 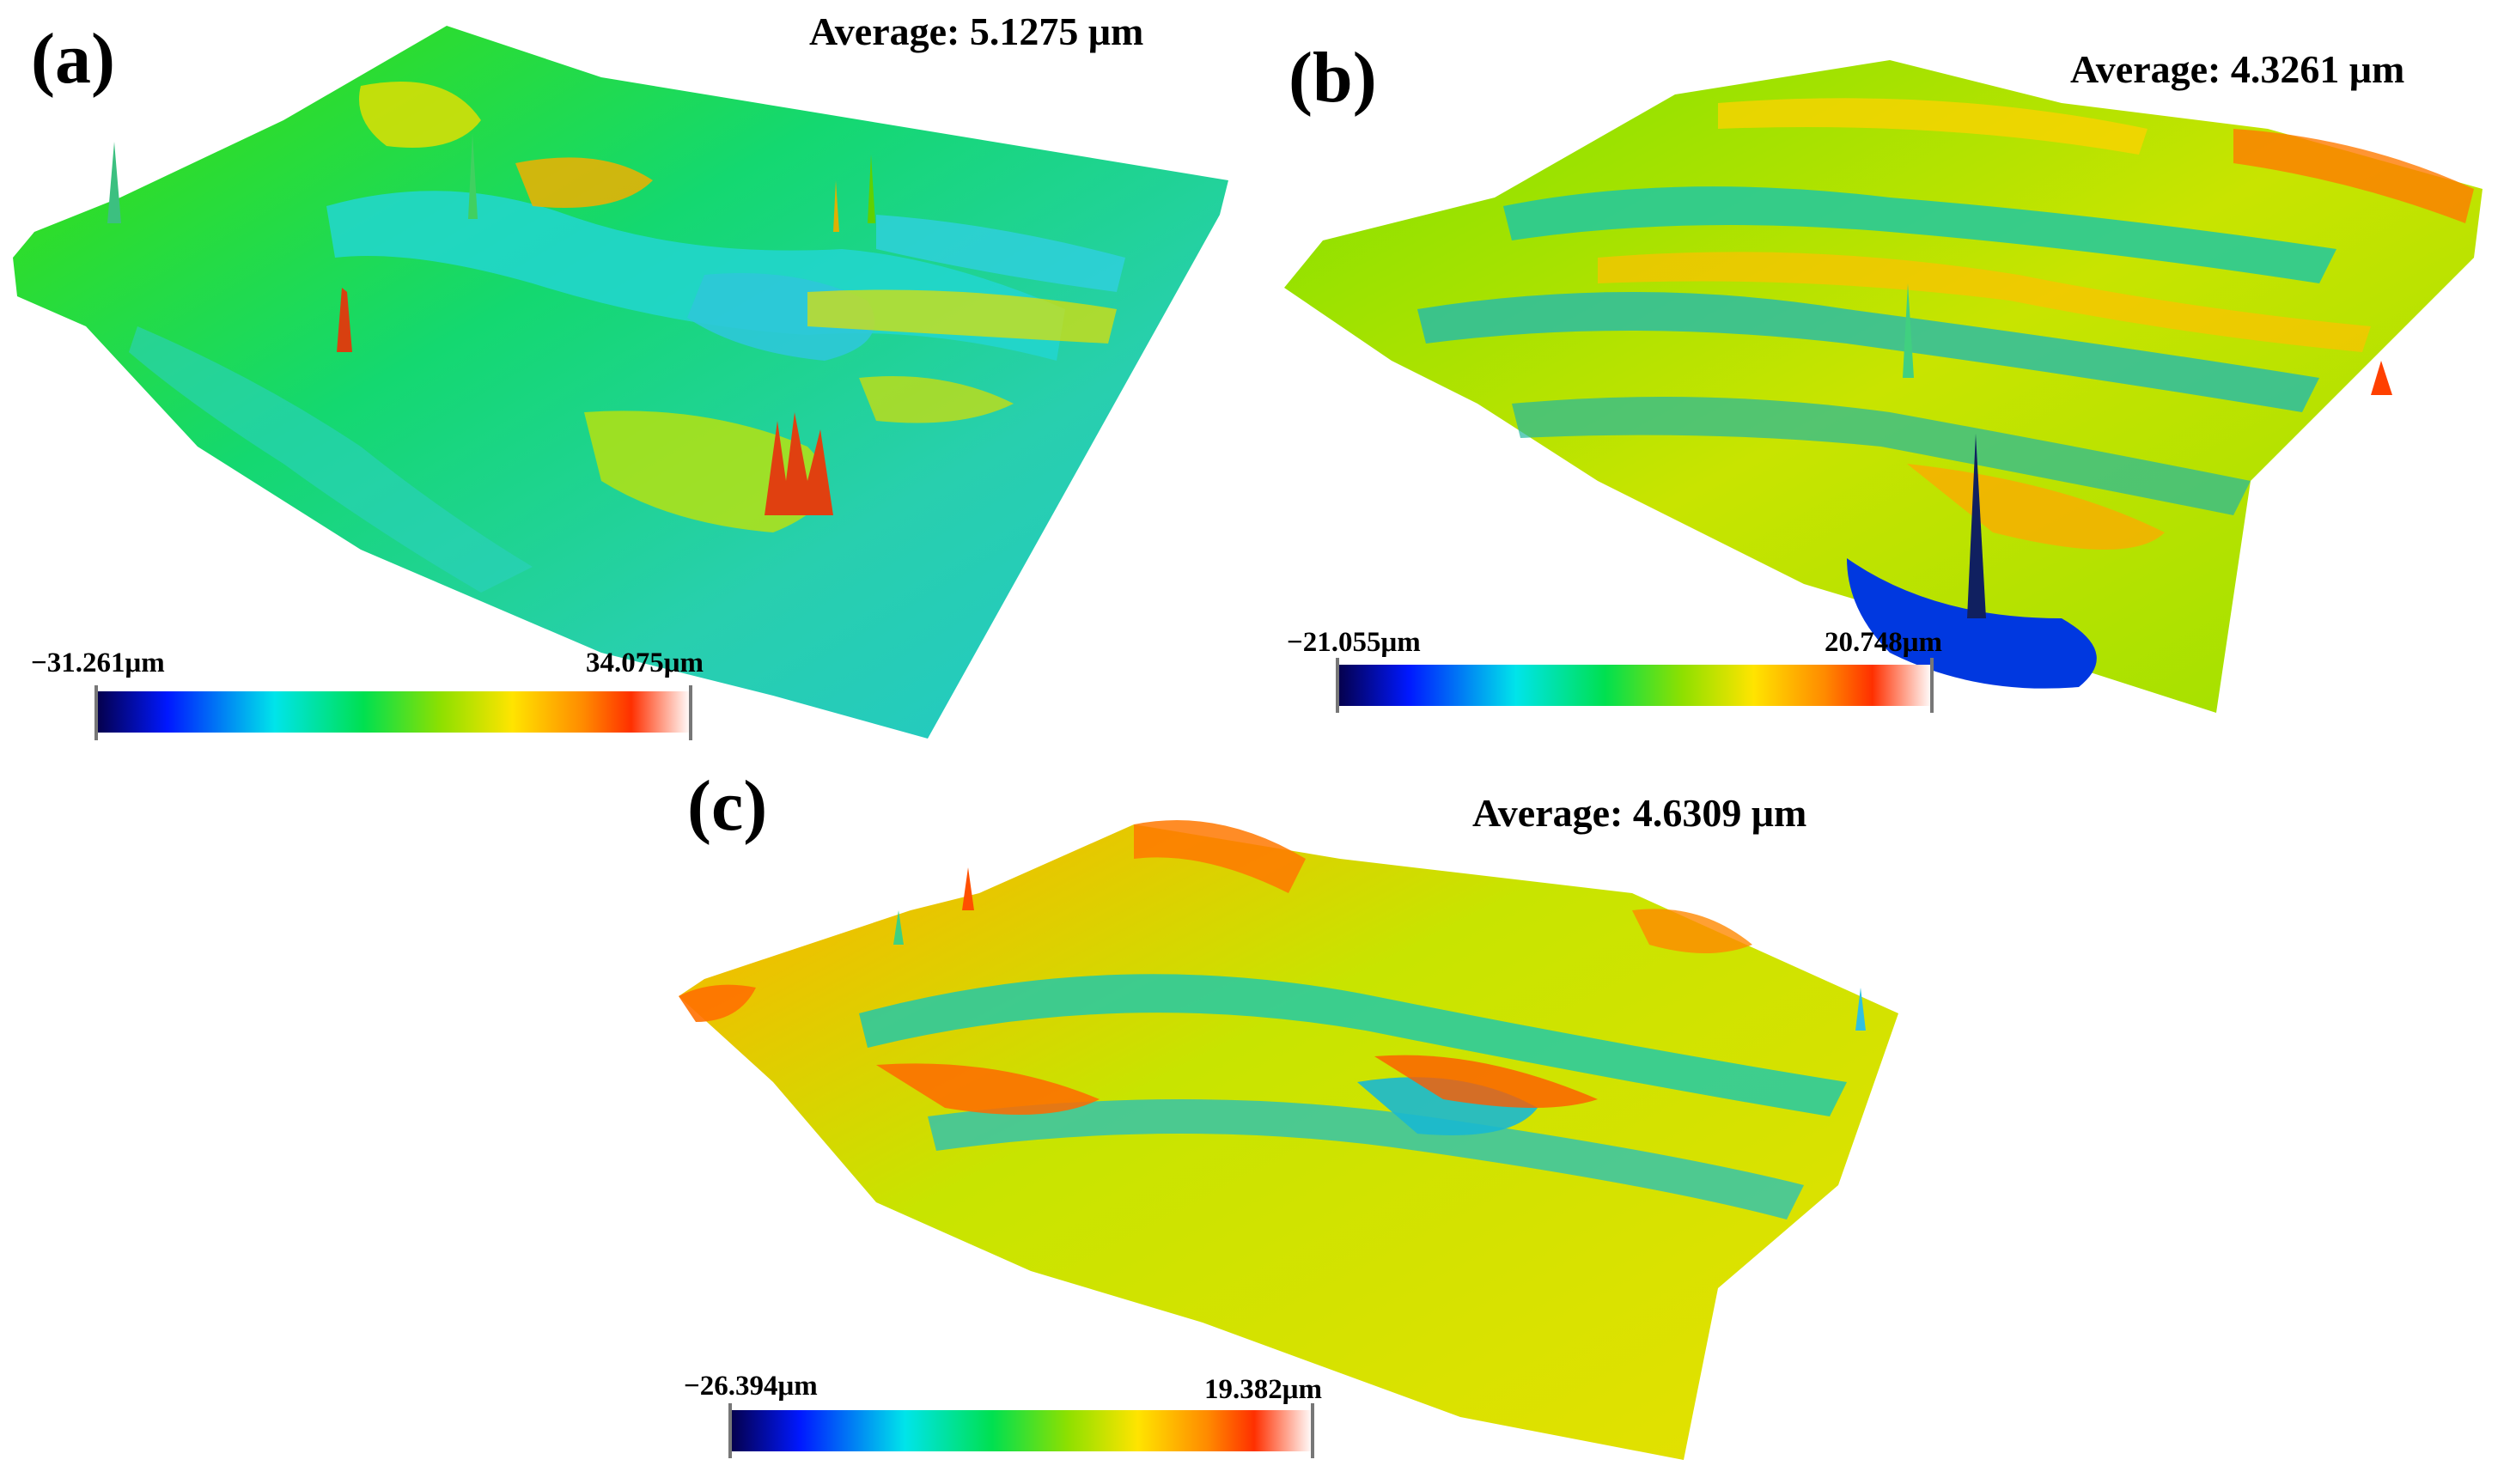 What do you see at coordinates (1333, 78) in the screenshot?
I see `panel-label-b: (b)` at bounding box center [1333, 78].